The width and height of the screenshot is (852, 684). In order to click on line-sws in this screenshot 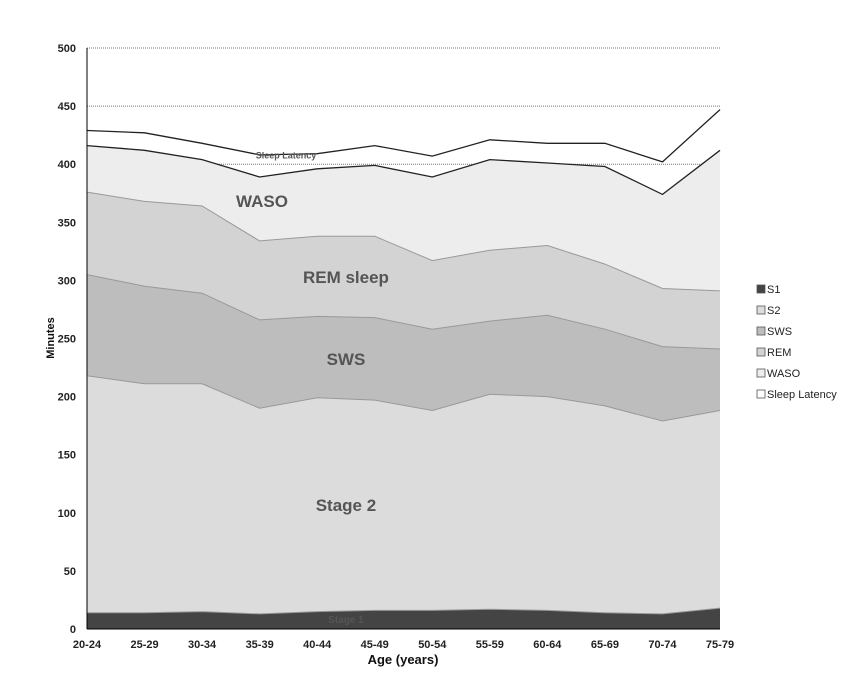, I will do `click(403, 312)`.